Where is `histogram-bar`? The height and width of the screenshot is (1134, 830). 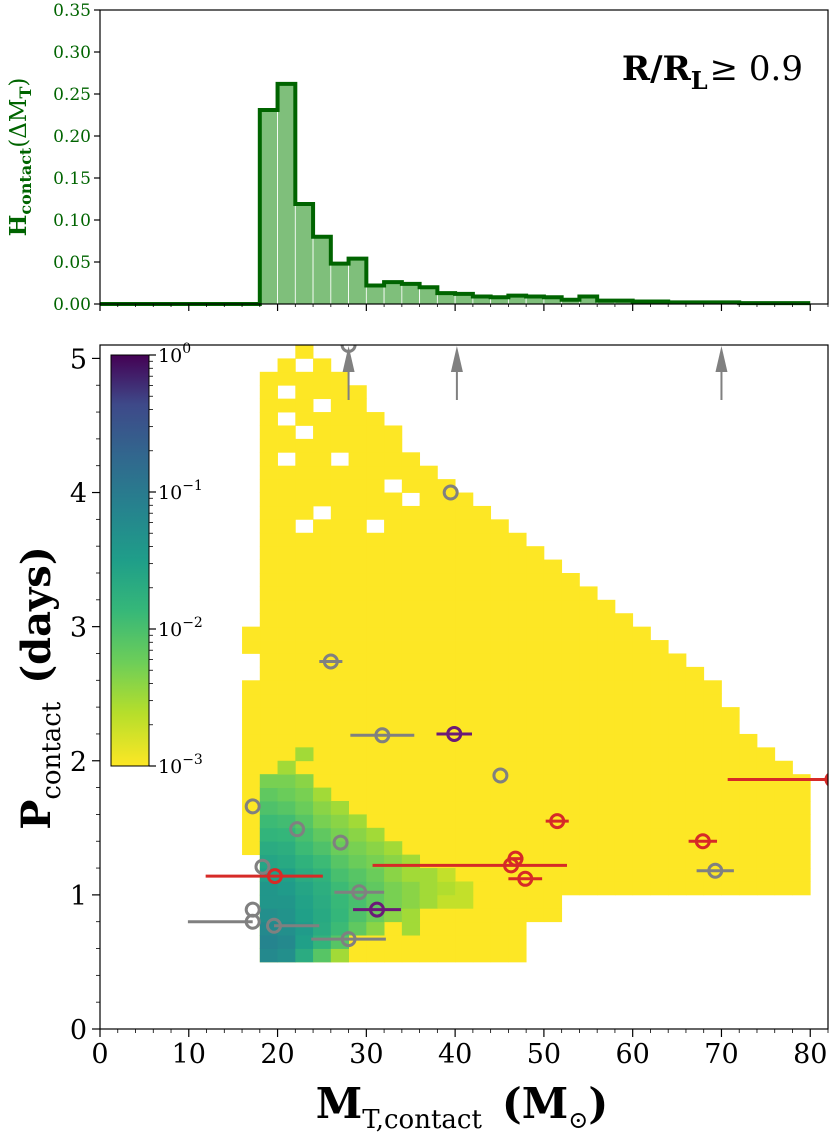
histogram-bar is located at coordinates (322, 270).